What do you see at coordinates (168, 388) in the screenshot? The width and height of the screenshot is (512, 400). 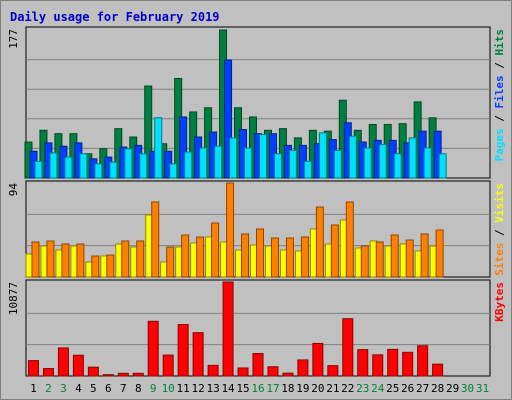 I see `x-tick-label-10: 10` at bounding box center [168, 388].